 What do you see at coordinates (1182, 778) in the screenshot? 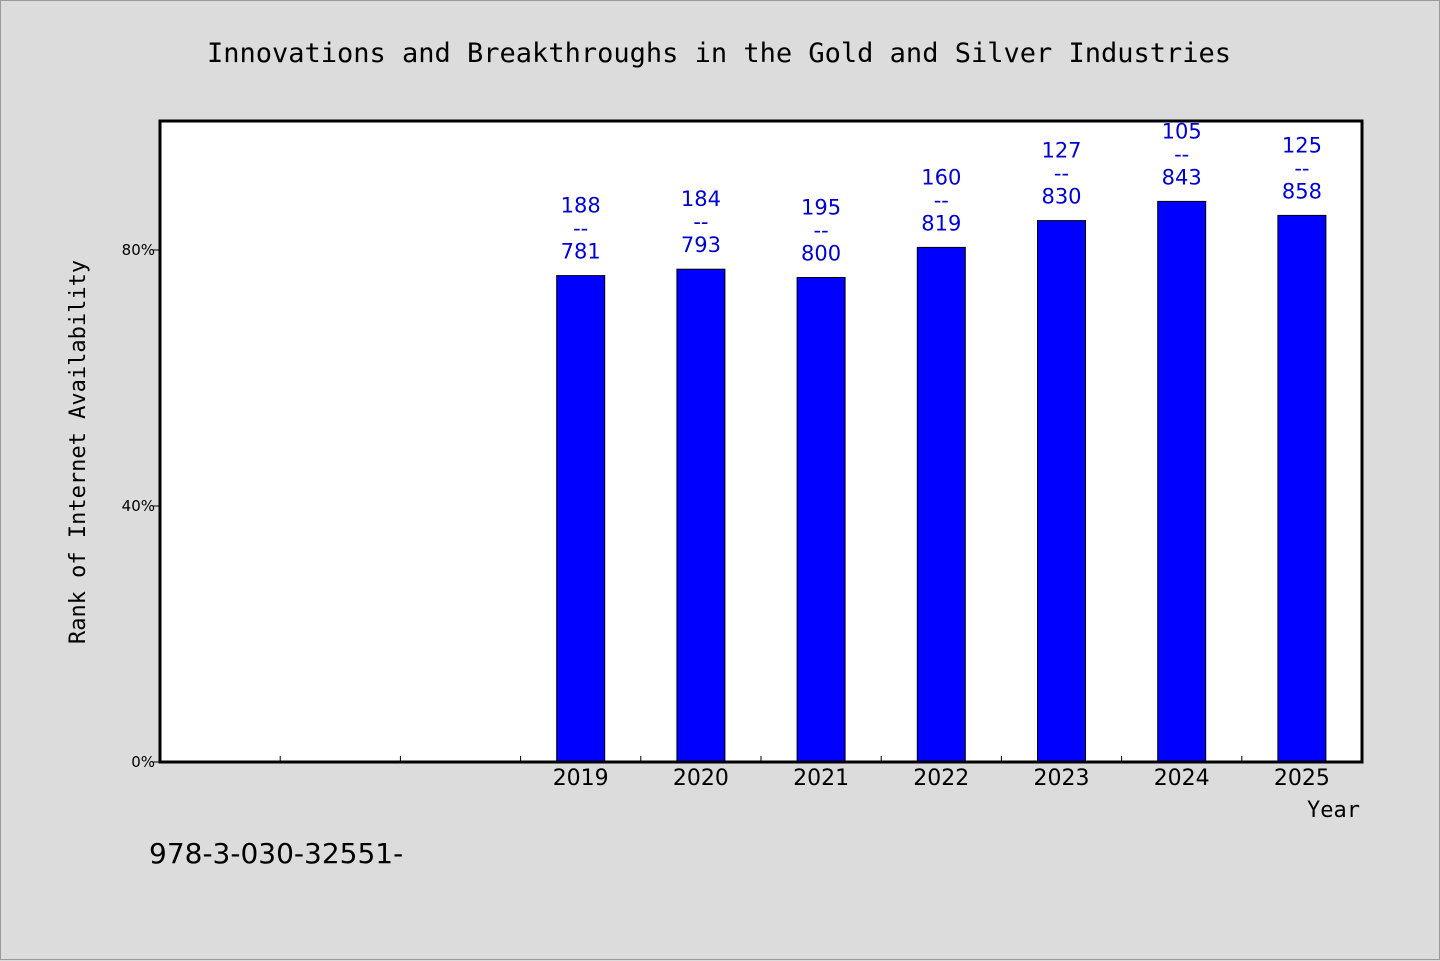
I see `x-tick-label-2024: 2024` at bounding box center [1182, 778].